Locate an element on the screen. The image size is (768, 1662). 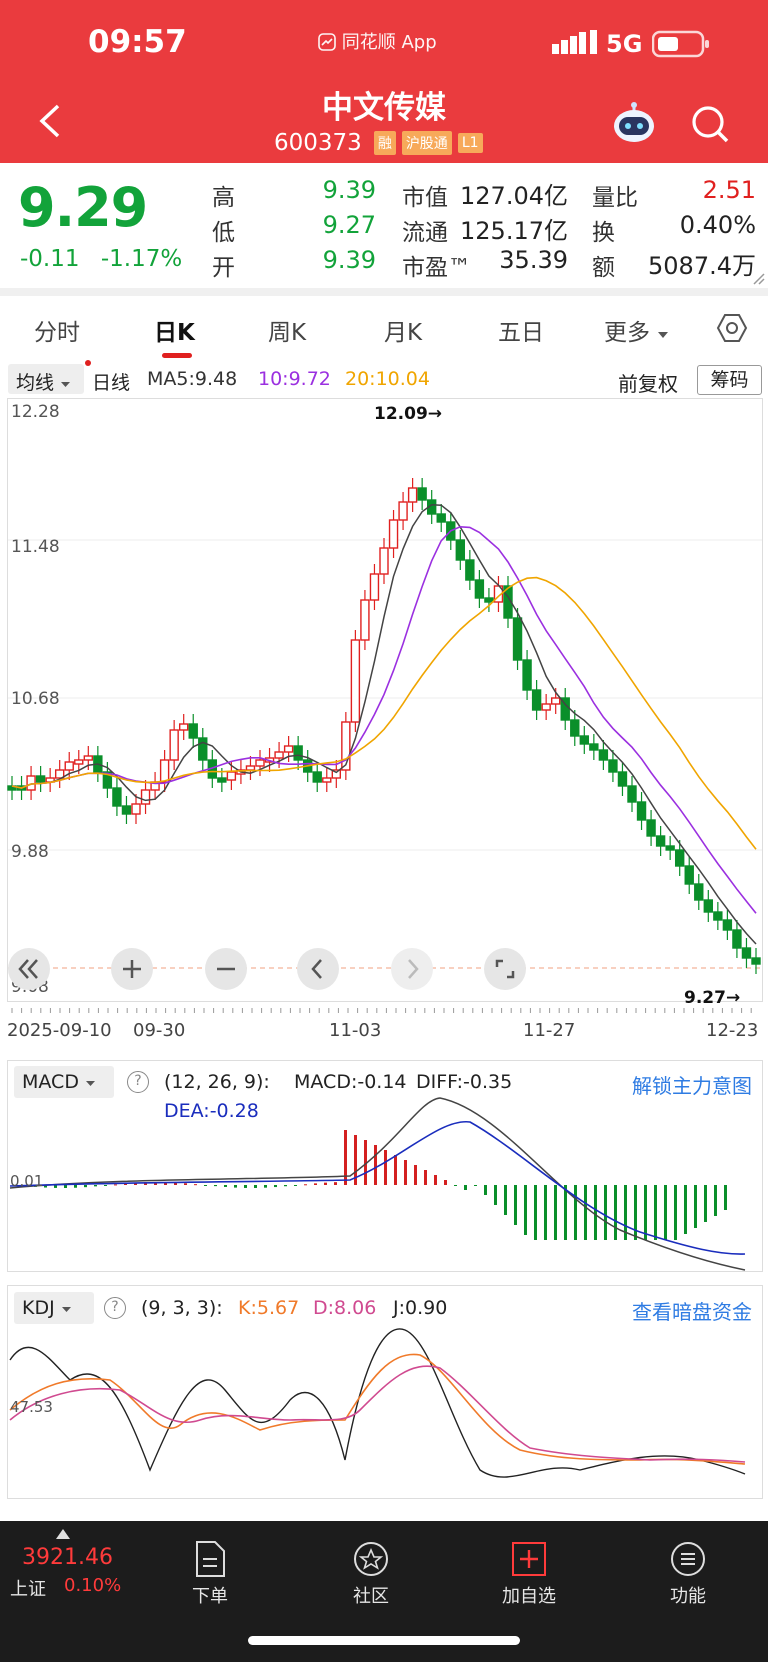
ma-dropdown-label: 均线 is located at coordinates (43, 381).